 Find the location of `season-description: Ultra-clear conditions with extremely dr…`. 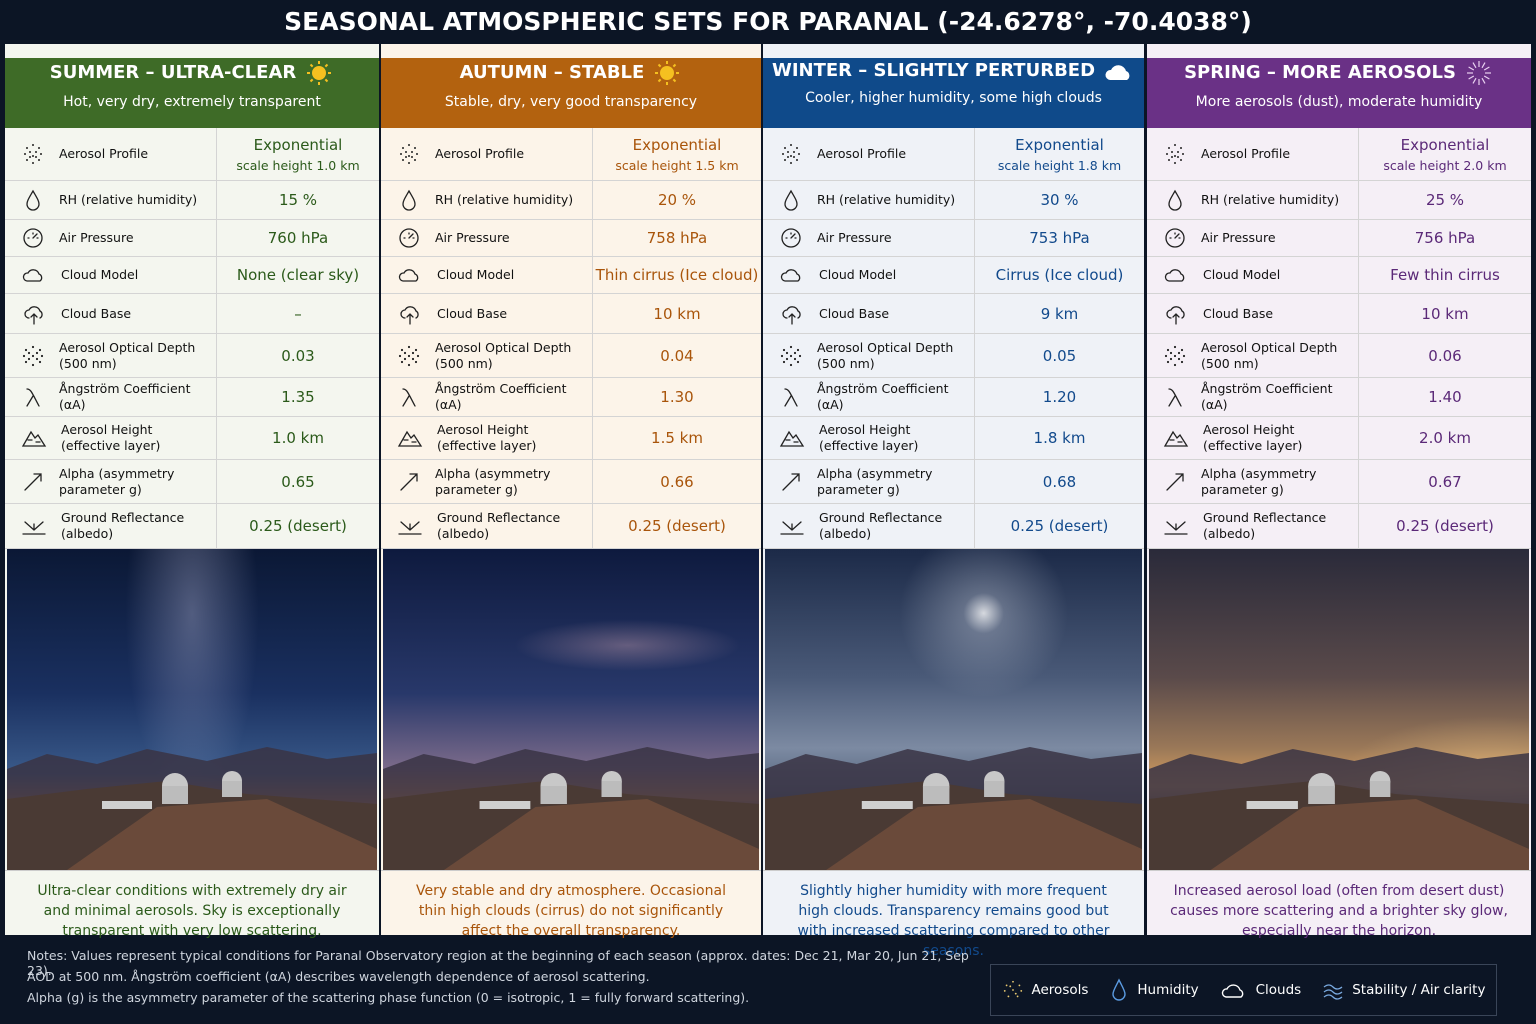

season-description: Ultra-clear conditions with extremely dr… is located at coordinates (192, 919).